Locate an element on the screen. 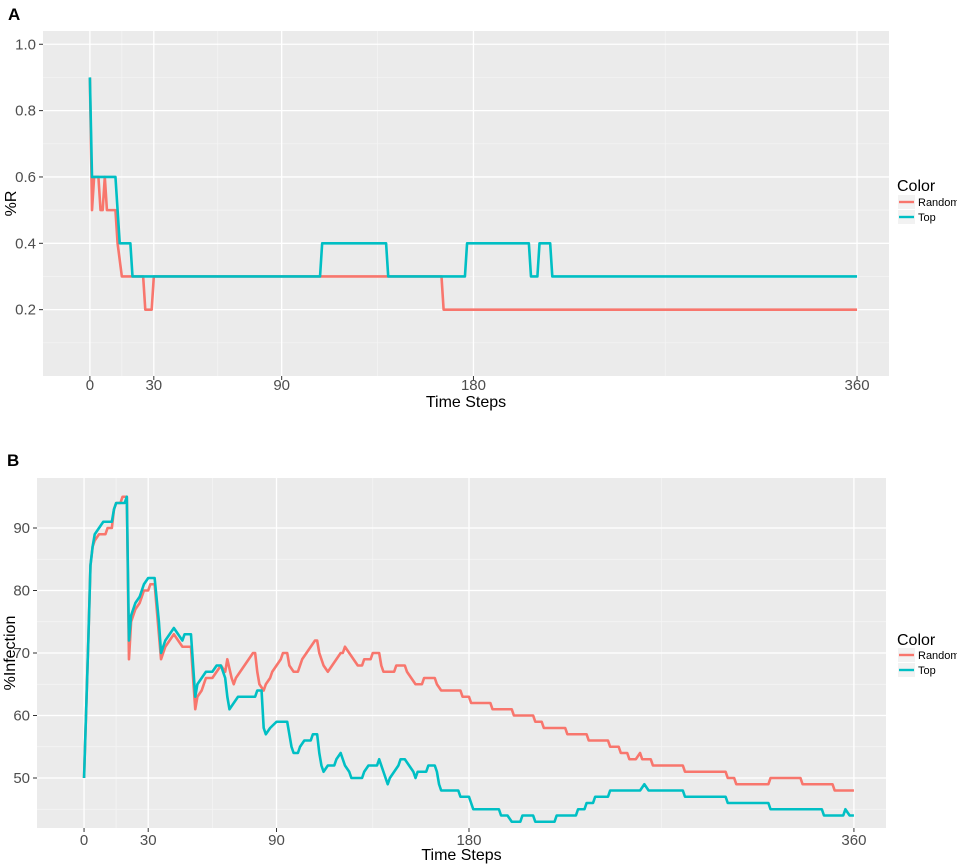 This screenshot has height=864, width=957. legend: Color Random Top is located at coordinates (927, 201).